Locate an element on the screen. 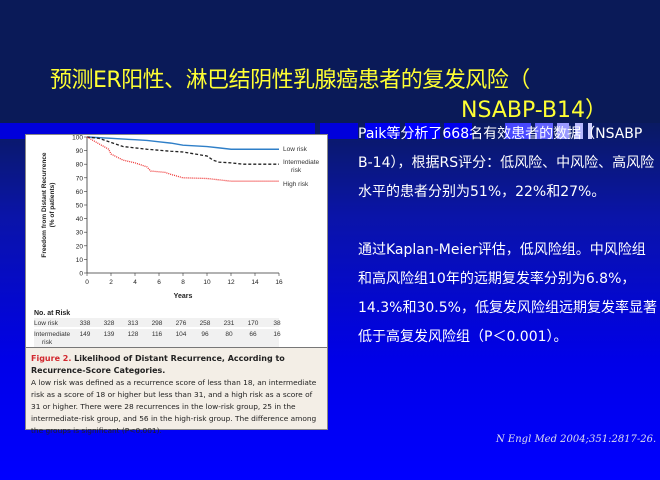  risk-row-label: Intermediate is located at coordinates (52, 334).